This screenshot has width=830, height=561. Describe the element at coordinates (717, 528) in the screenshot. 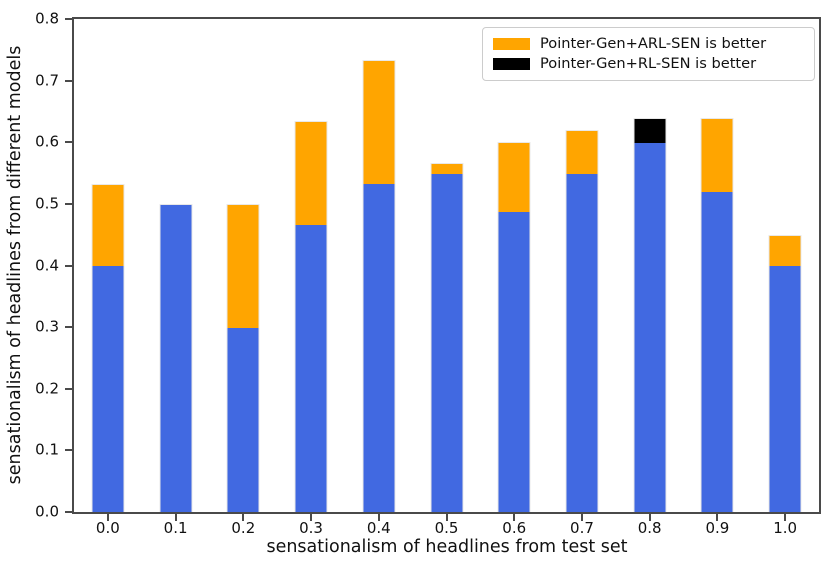

I see `x-tick-label: 0.9` at that location.